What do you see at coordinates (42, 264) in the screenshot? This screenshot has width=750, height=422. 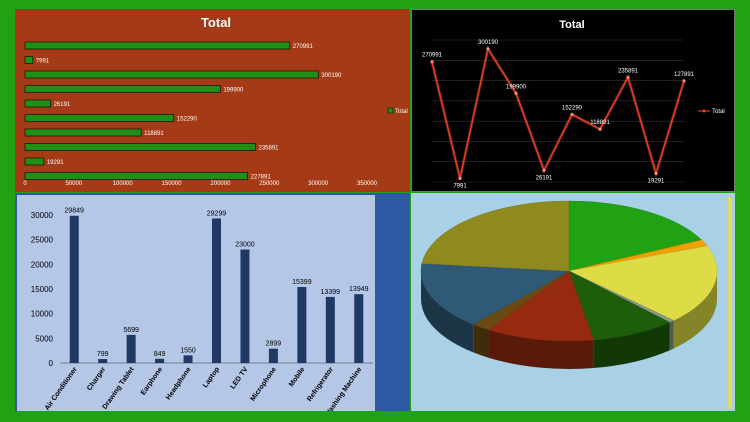 I see `tick-label: 20000` at bounding box center [42, 264].